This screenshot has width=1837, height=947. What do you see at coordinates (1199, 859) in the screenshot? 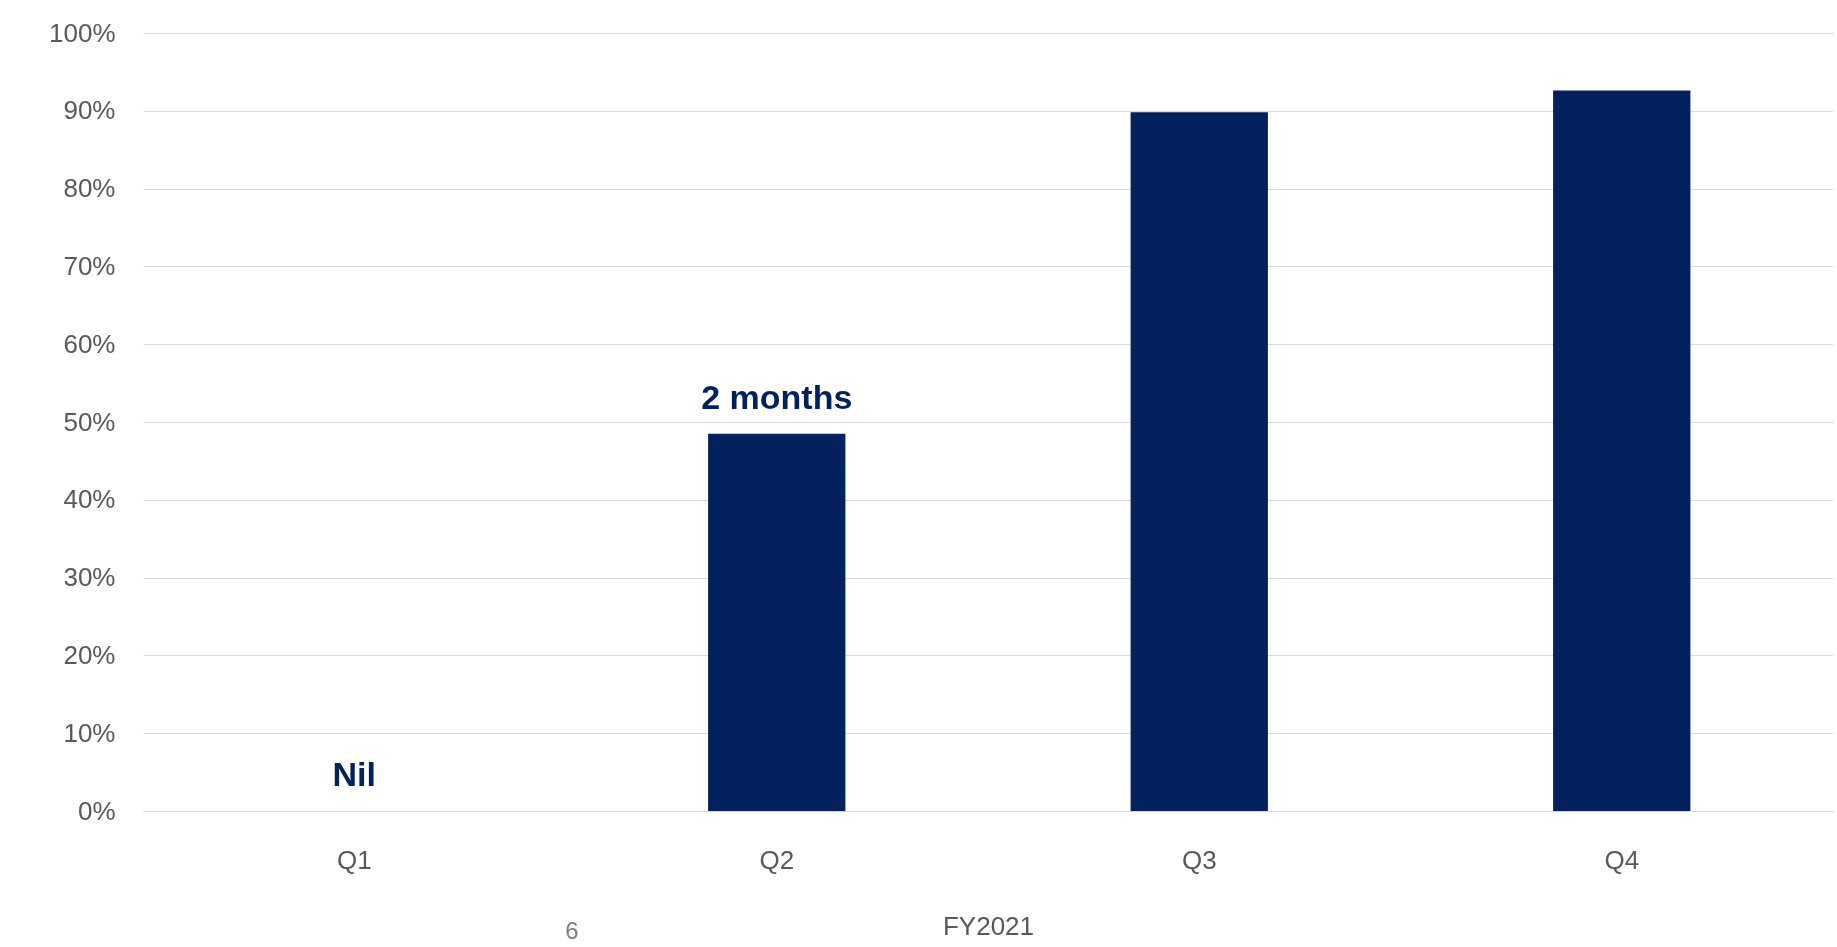
I see `x-tick-label: Q3` at bounding box center [1199, 859].